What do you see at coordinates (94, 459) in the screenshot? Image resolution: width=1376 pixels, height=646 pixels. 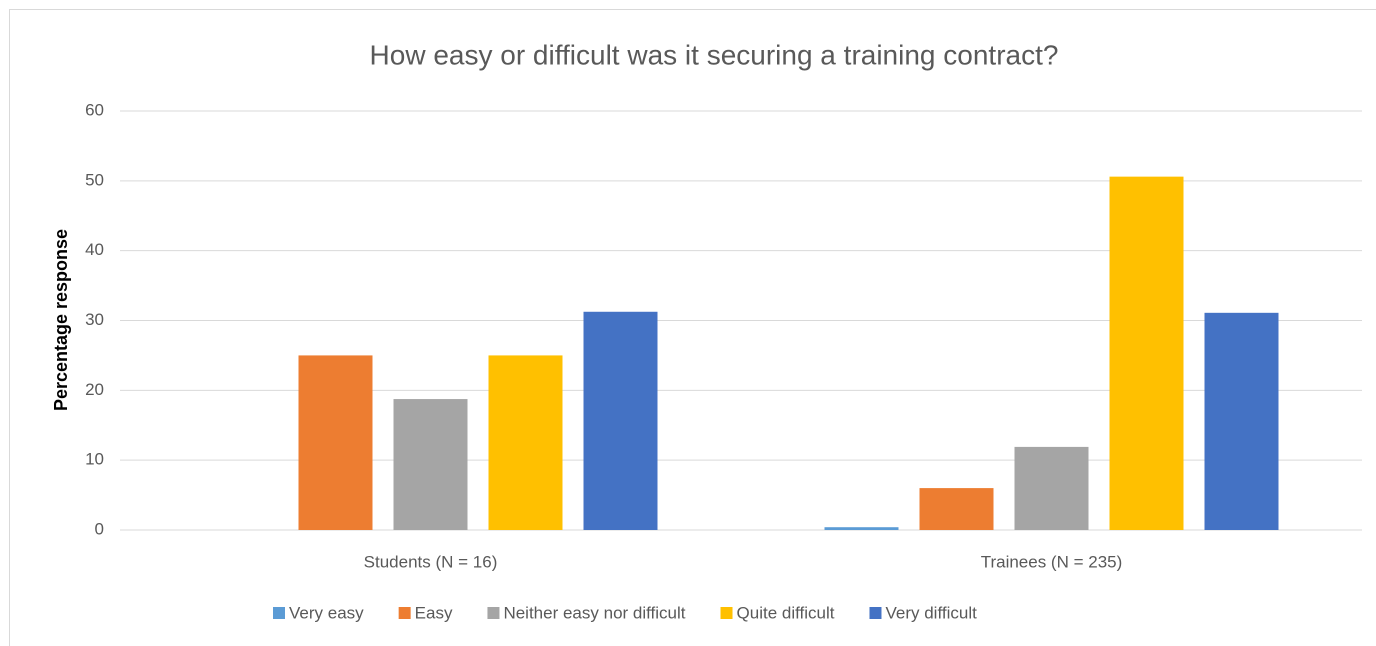 I see `y-tick-label: 10` at bounding box center [94, 459].